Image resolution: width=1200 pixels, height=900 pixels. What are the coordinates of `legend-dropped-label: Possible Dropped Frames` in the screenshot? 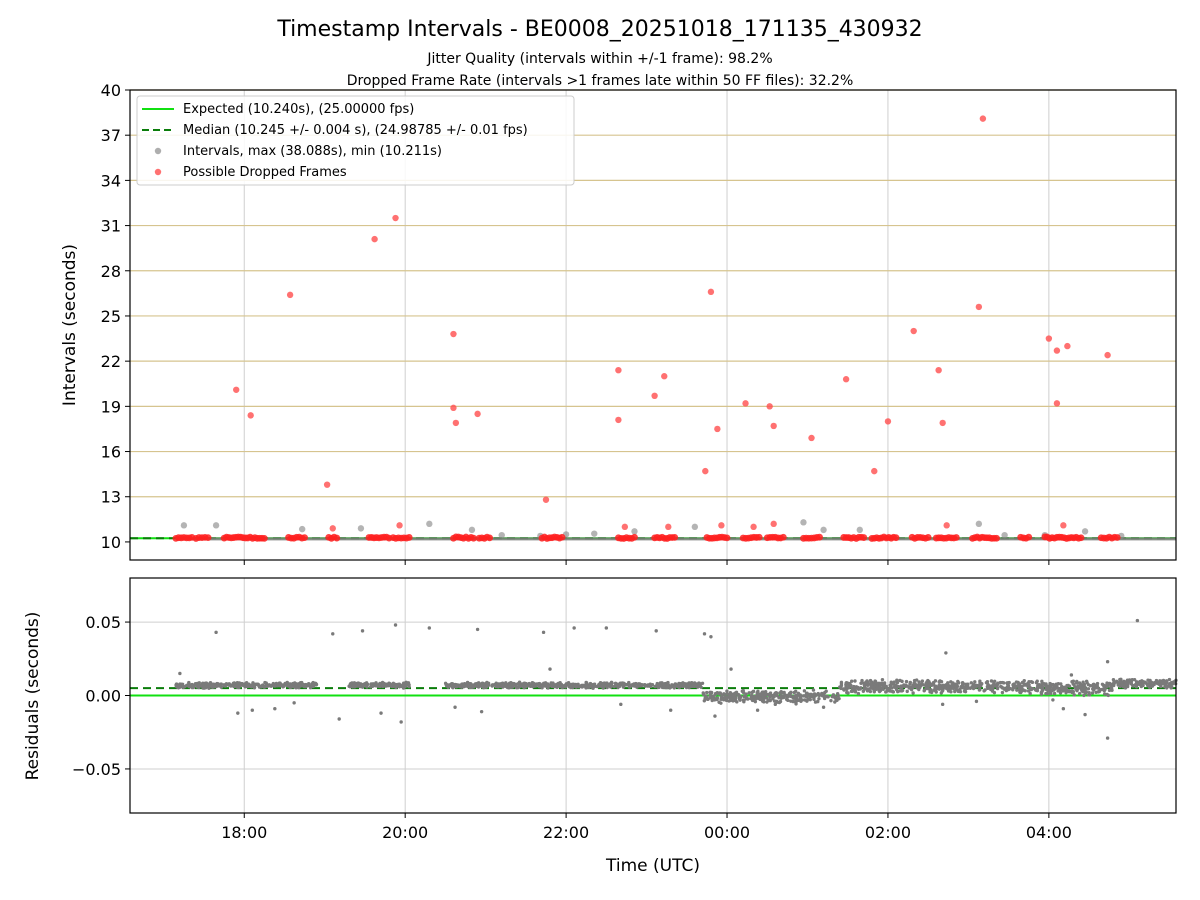 It's located at (265, 172).